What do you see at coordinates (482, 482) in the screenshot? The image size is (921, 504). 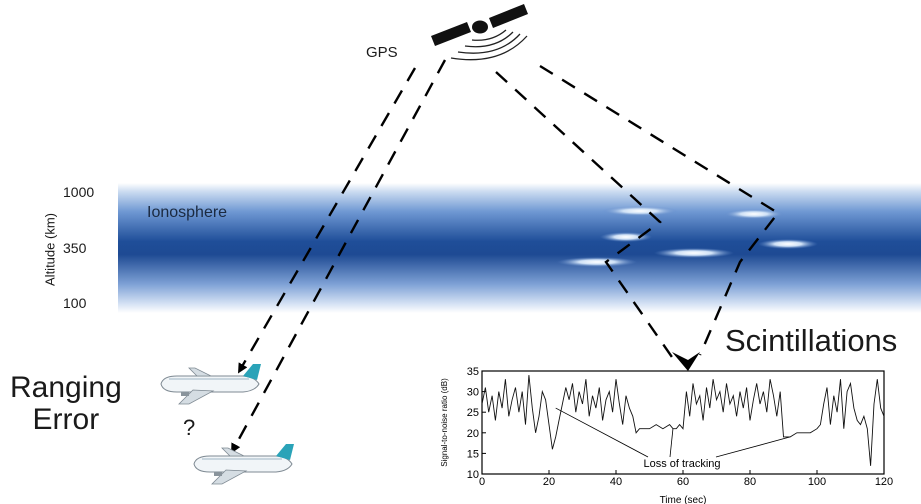 I see `chart-x-tick-label: 0` at bounding box center [482, 482].